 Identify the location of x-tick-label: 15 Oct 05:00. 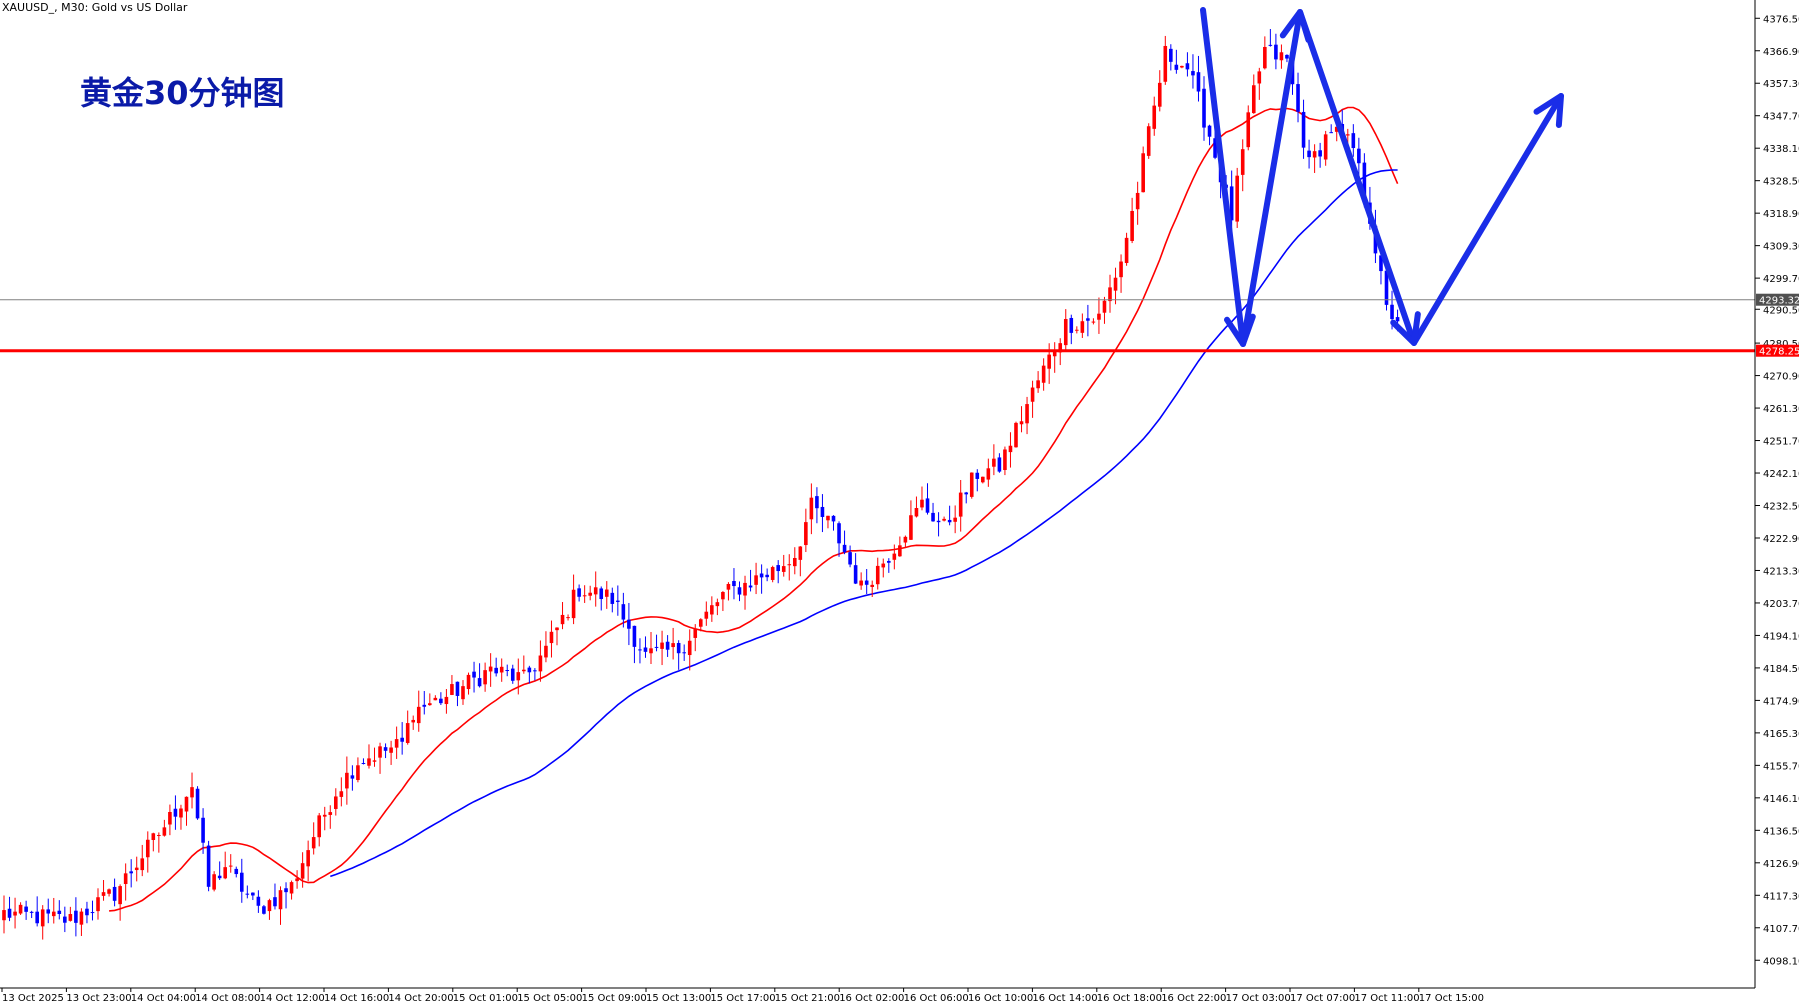
(549, 998).